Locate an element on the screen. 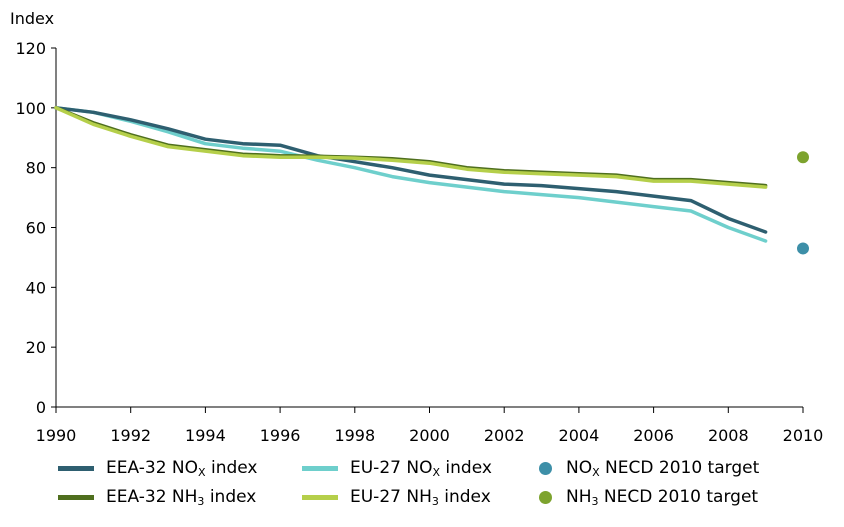  x-tick-label: 2008 is located at coordinates (728, 435).